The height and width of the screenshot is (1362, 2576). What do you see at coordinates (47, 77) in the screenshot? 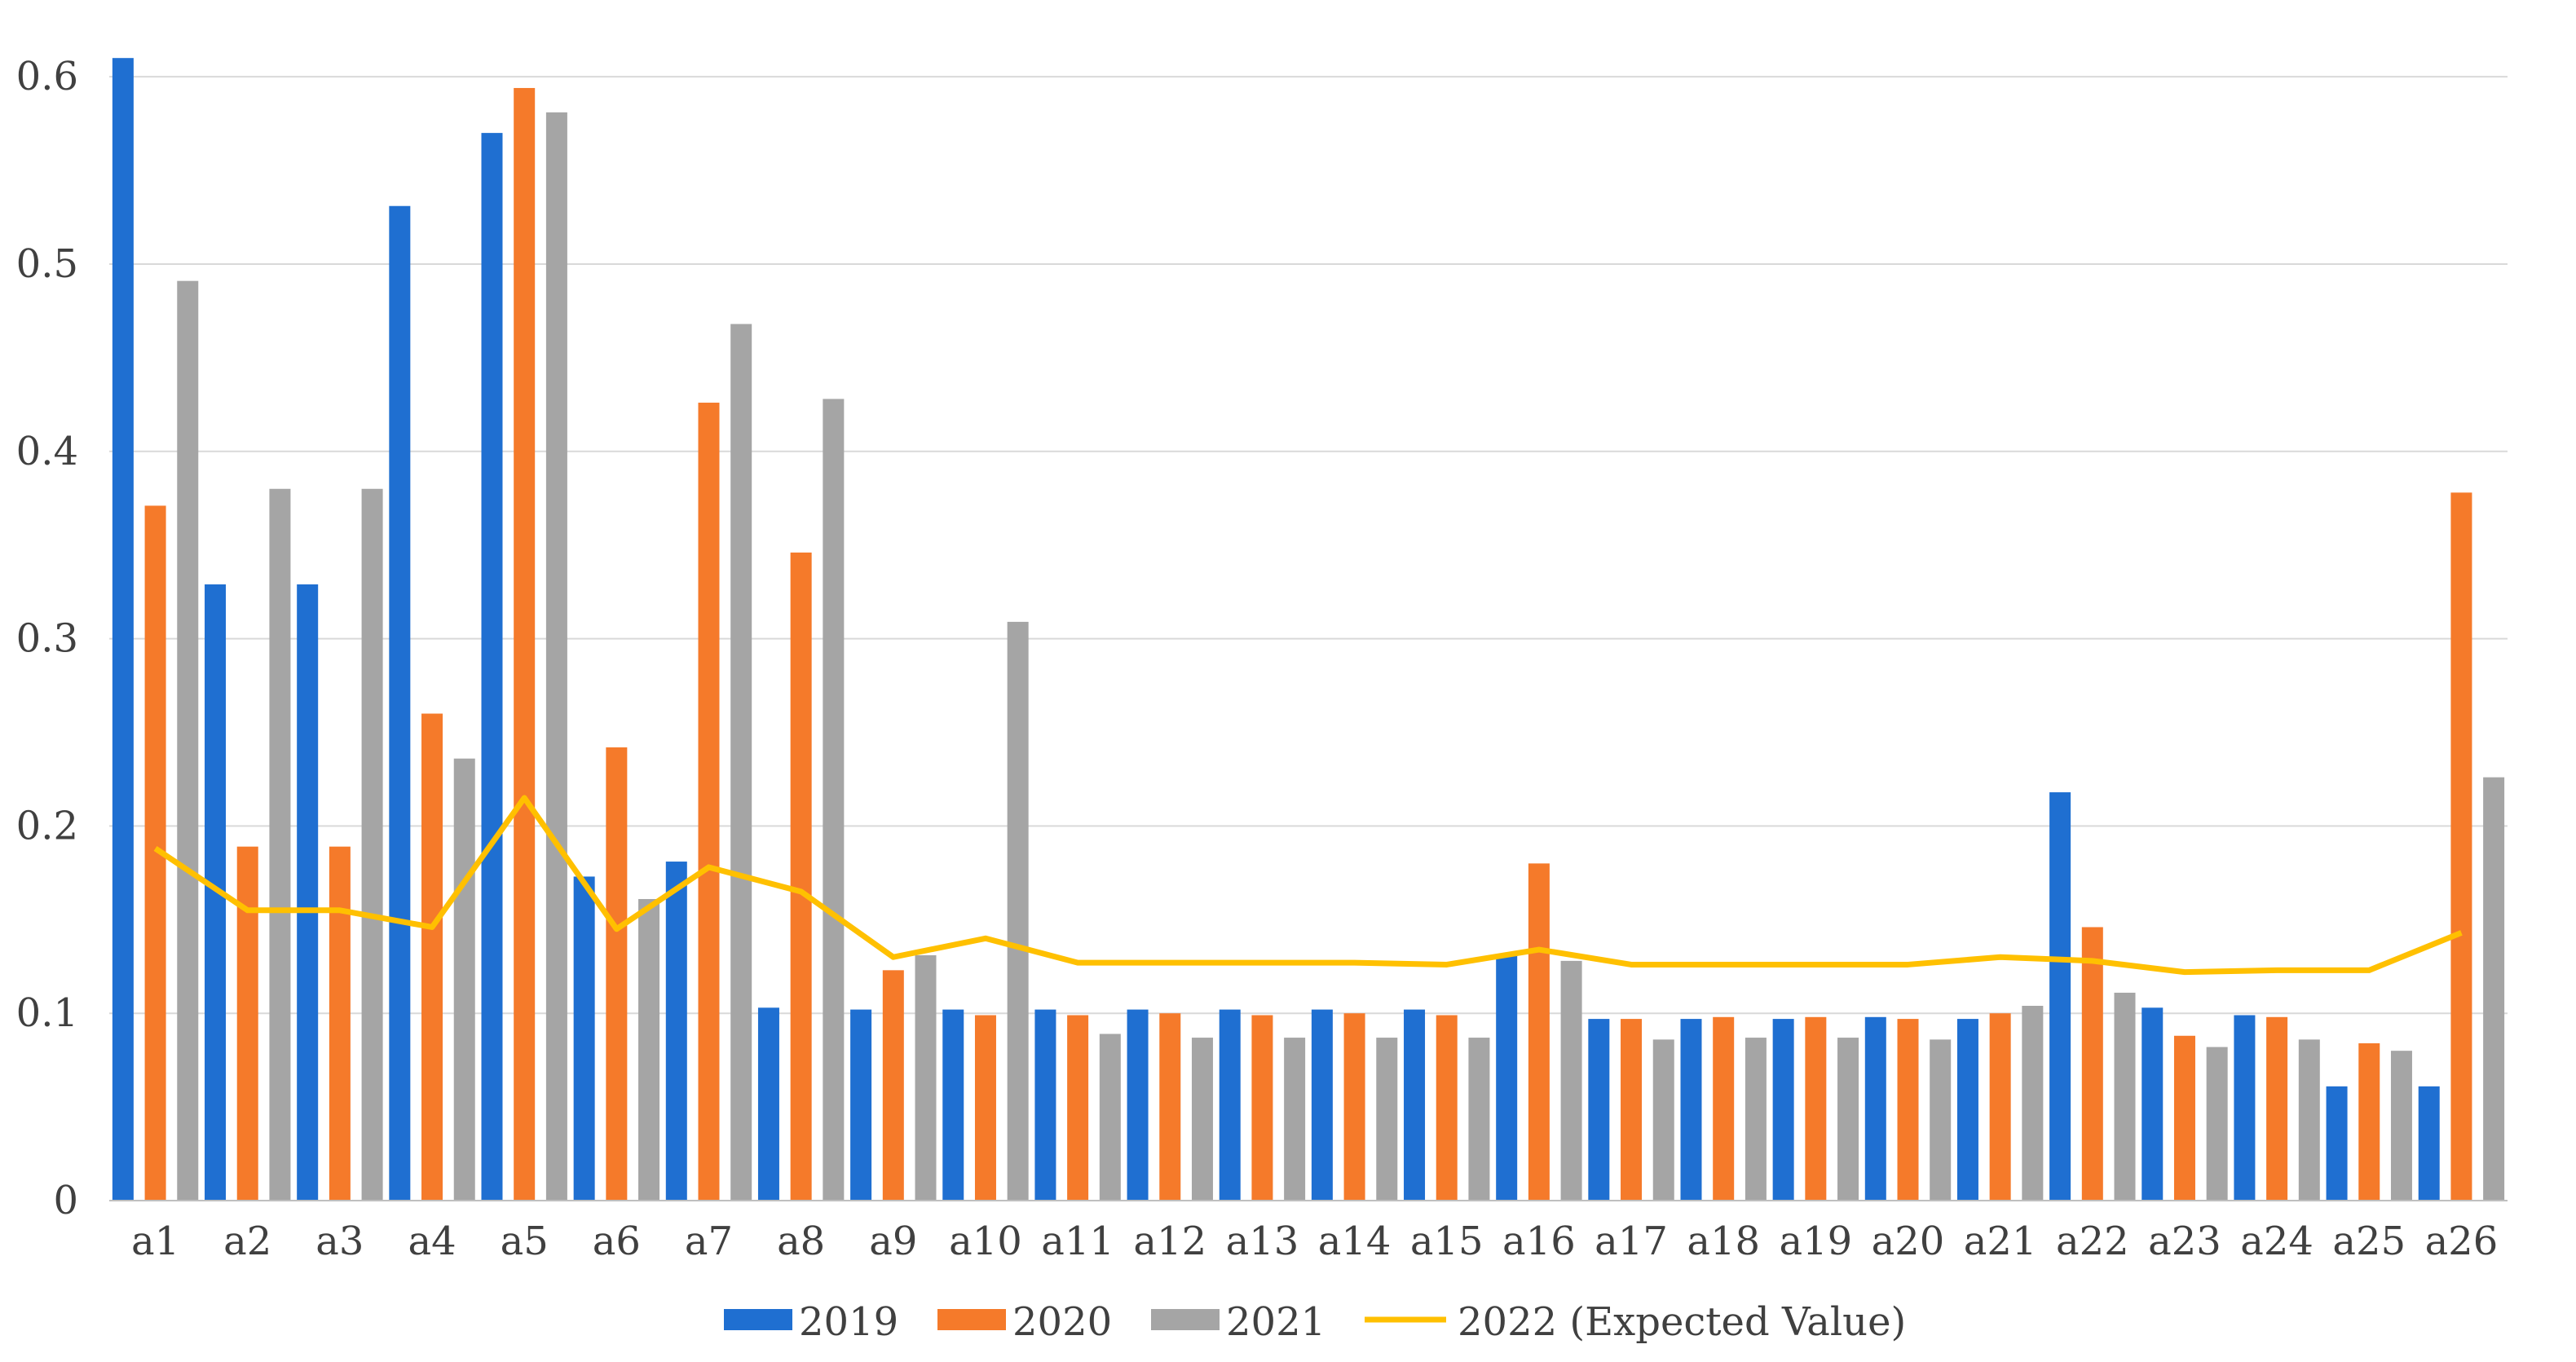
I see `y-tick-label: 0.6` at bounding box center [47, 77].